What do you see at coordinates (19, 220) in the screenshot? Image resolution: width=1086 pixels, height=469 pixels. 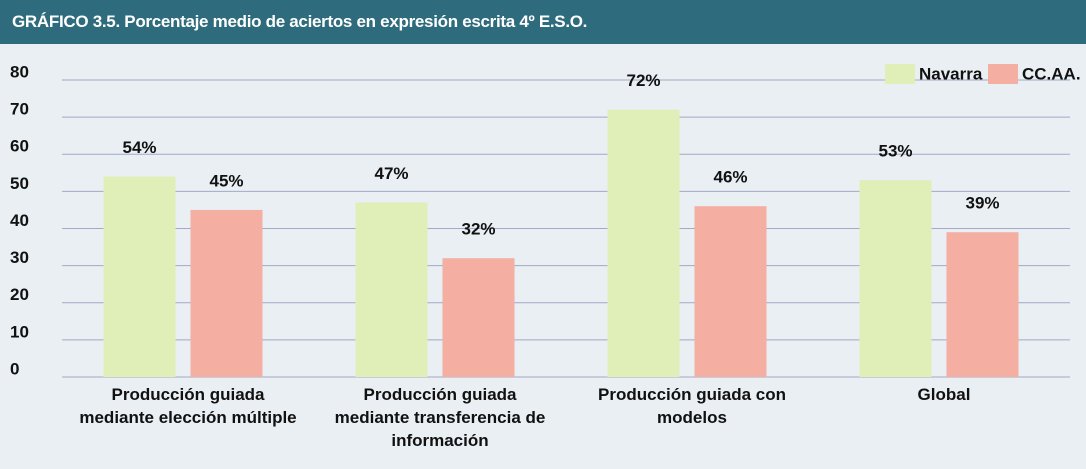 I see `y-tick-label: 40` at bounding box center [19, 220].